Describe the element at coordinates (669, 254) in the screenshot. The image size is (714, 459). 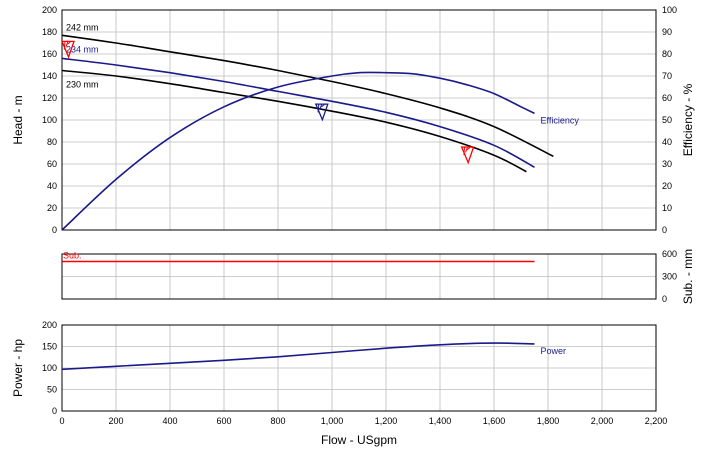
I see `y2-tick-label: 600` at that location.